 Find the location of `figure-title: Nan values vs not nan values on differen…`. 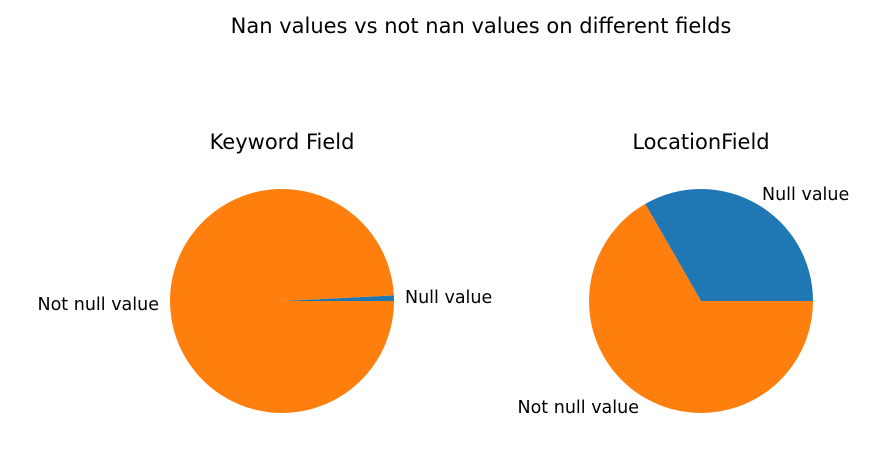

figure-title: Nan values vs not nan values on differen… is located at coordinates (481, 26).